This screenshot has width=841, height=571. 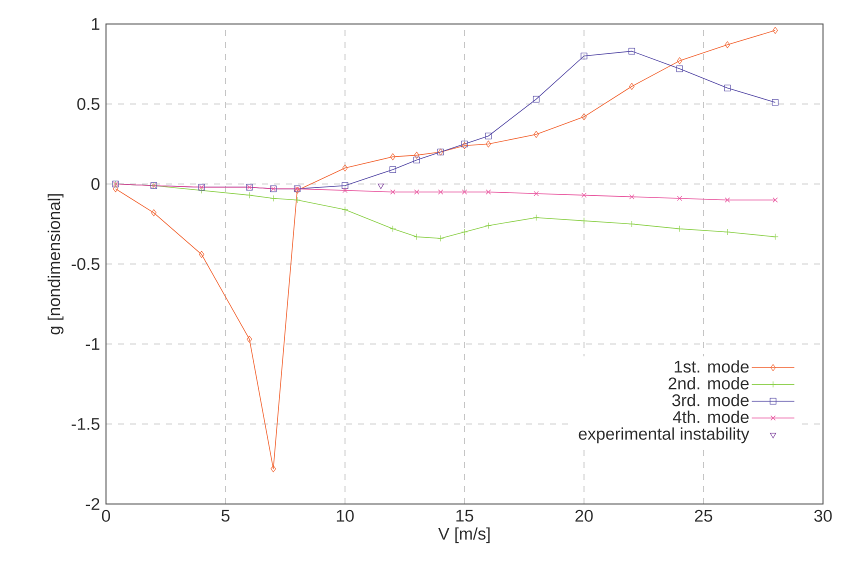 I want to click on y-axis-title: g [nondimensional], so click(x=56, y=264).